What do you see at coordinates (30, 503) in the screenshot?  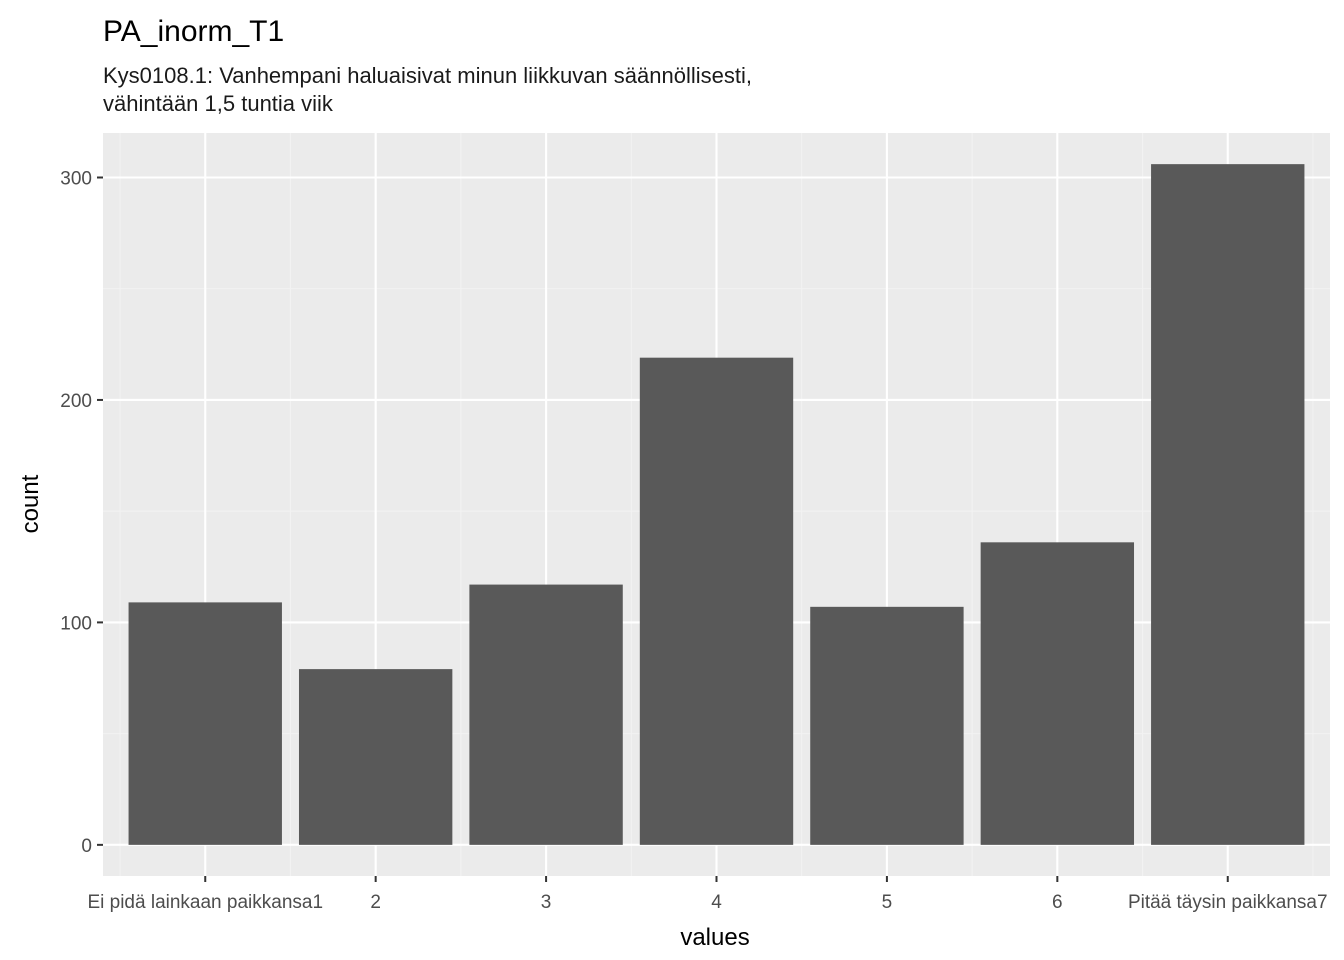 I see `y-axis-title: count` at bounding box center [30, 503].